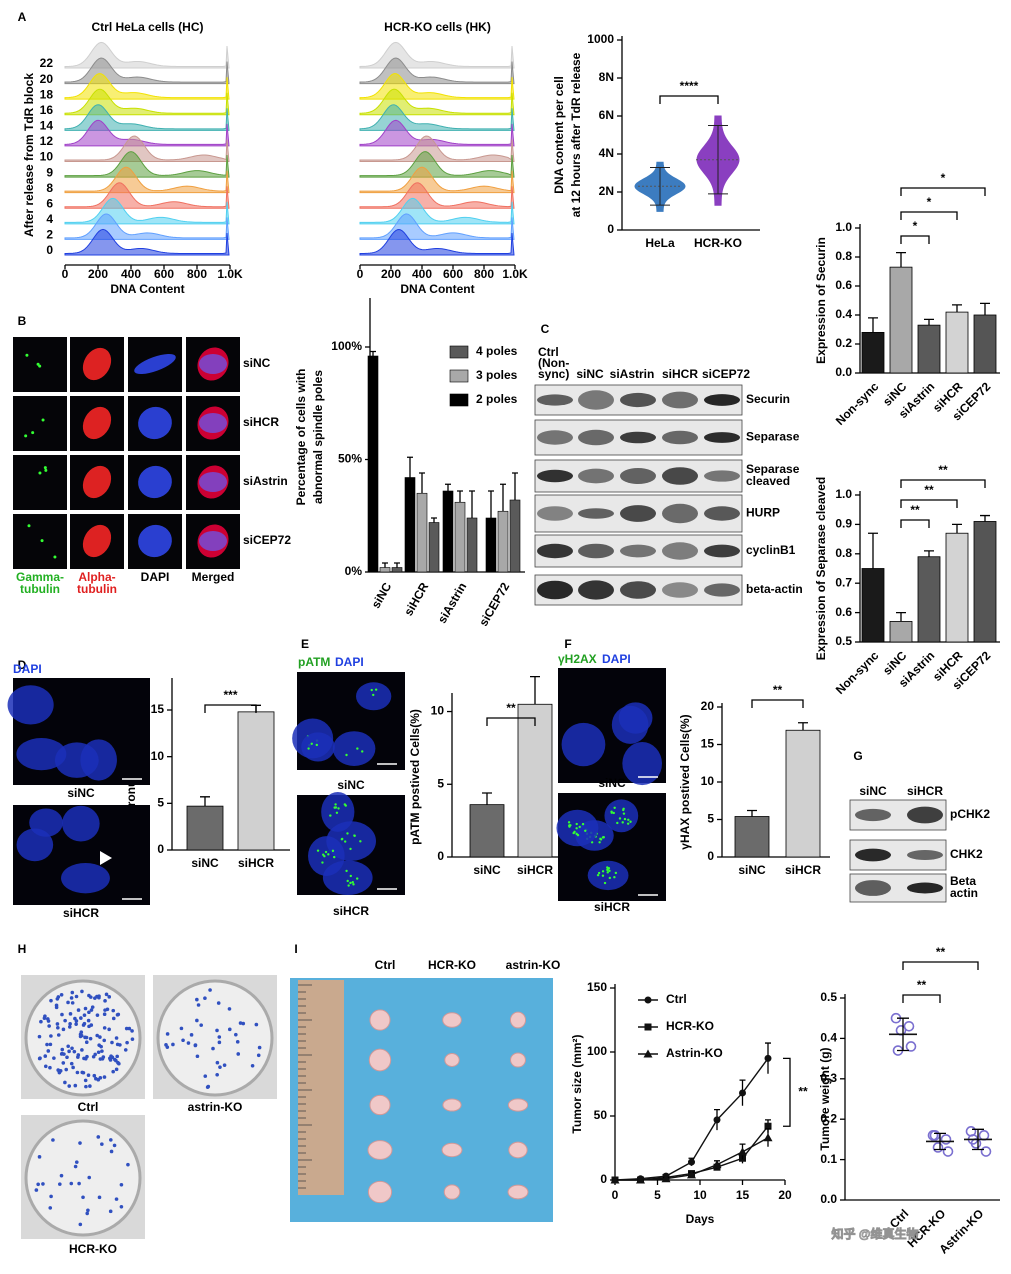 This screenshot has width=1011, height=1274. Describe the element at coordinates (873, 791) in the screenshot. I see `lane-label: siNC` at that location.